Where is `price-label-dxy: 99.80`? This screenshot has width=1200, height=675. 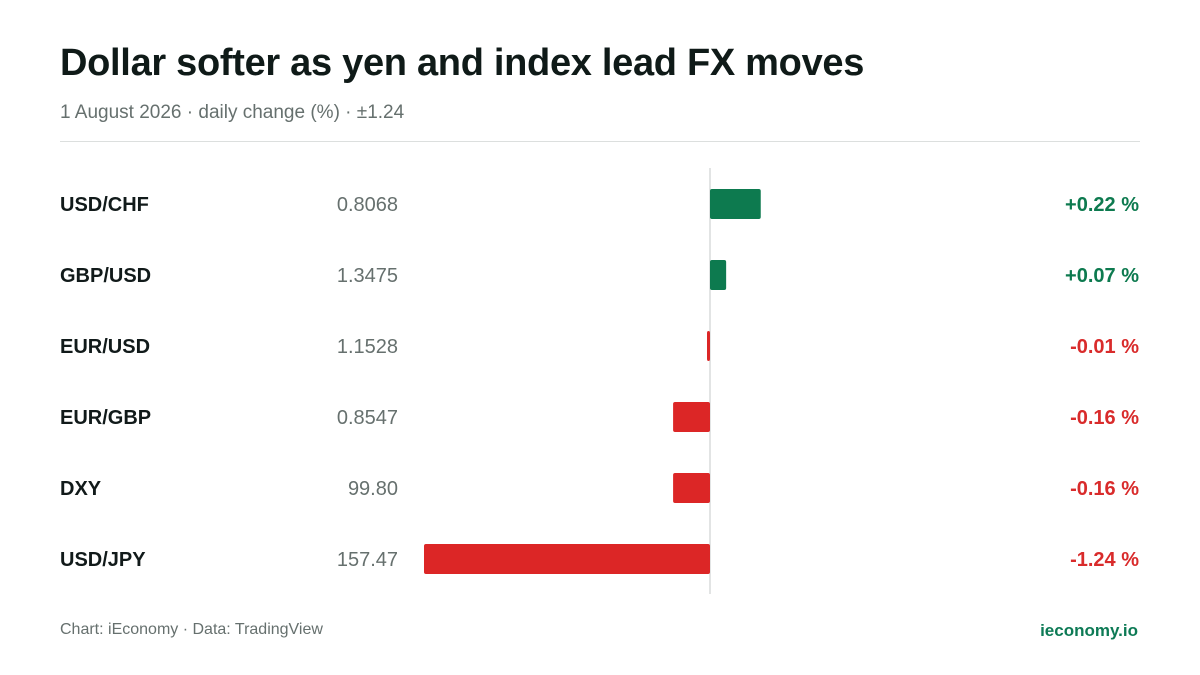 price-label-dxy: 99.80 is located at coordinates (373, 489).